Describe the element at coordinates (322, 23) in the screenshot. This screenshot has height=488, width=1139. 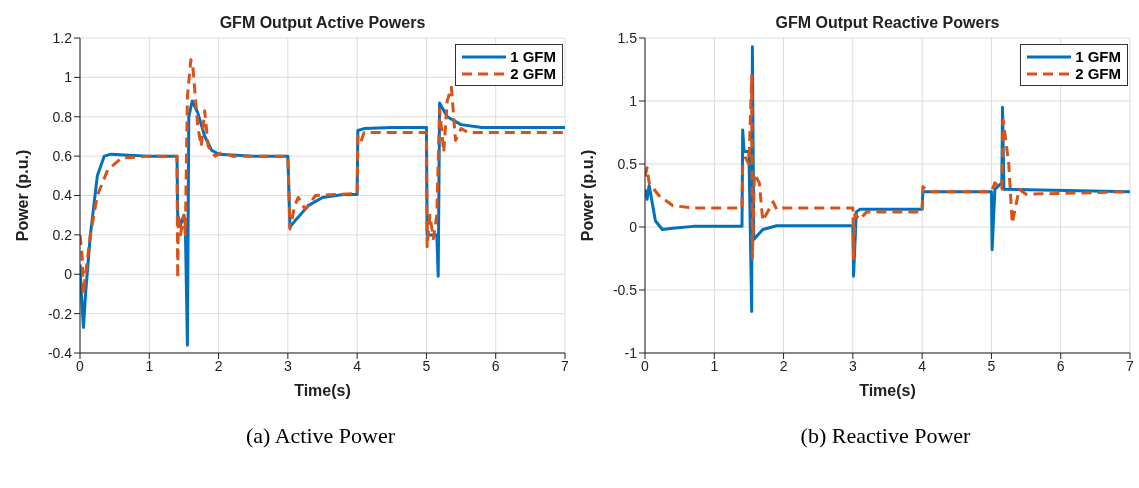
I see `chart-title: GFM Output Active Powers` at that location.